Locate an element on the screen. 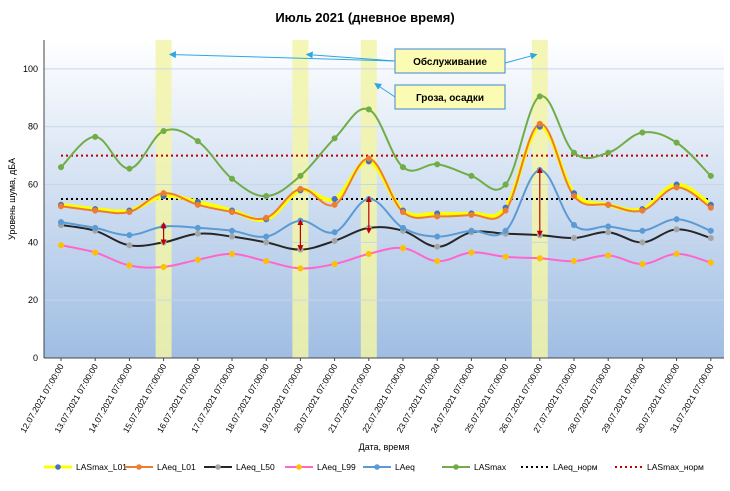 The image size is (730, 491). legend-item: LASmax_L01 is located at coordinates (85, 467).